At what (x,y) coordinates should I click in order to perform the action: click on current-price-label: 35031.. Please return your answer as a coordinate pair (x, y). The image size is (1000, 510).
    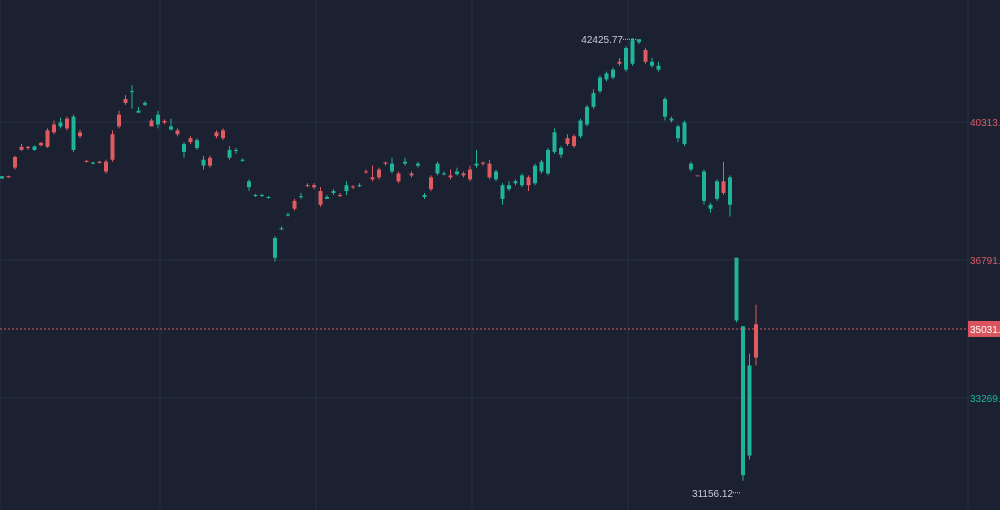
    Looking at the image, I should click on (985, 330).